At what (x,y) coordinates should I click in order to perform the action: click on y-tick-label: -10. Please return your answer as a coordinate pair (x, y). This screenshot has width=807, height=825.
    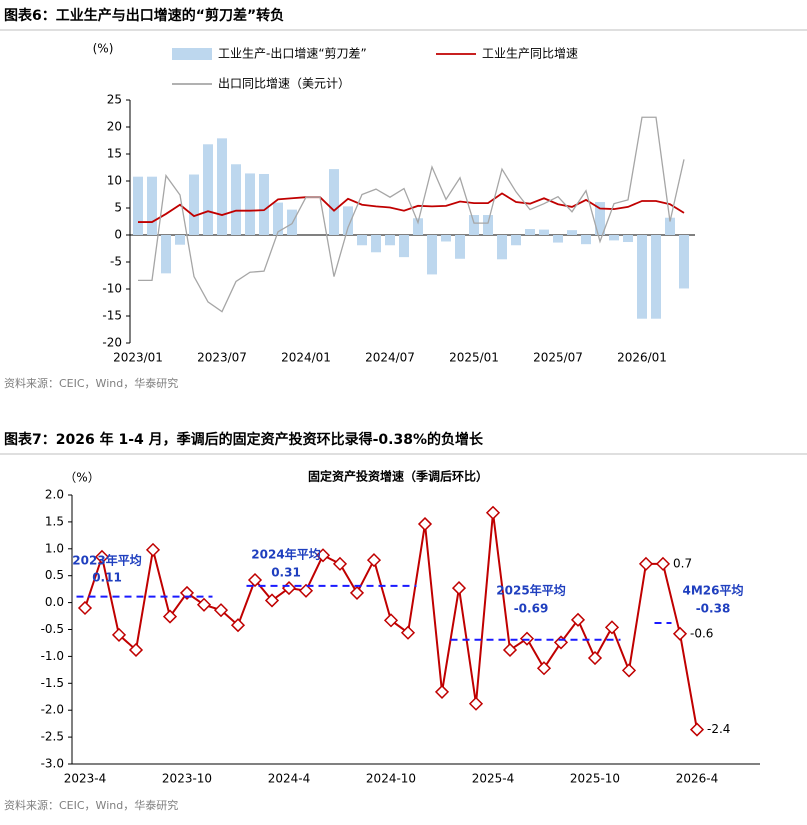
    Looking at the image, I should click on (112, 289).